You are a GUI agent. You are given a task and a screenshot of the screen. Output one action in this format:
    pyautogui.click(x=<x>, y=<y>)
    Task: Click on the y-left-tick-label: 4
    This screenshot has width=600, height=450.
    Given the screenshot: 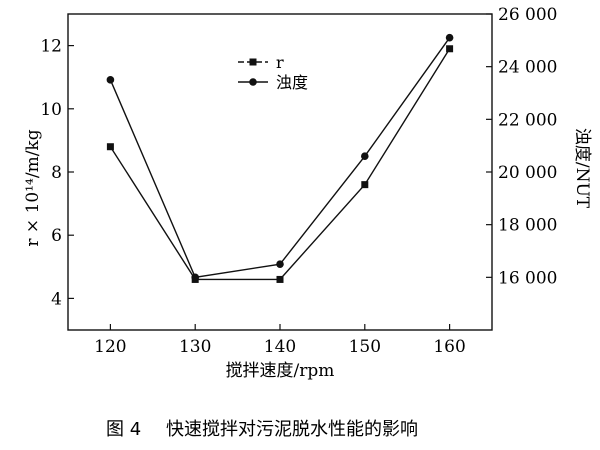 What is the action you would take?
    pyautogui.click(x=56, y=299)
    